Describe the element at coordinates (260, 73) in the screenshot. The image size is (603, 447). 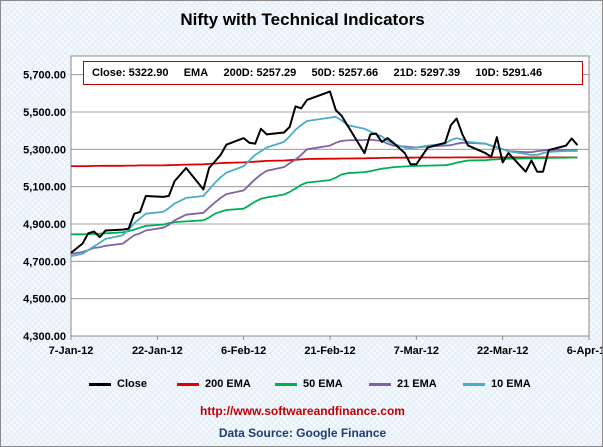
I see `stat-200d: 200D: 5257.29` at that location.